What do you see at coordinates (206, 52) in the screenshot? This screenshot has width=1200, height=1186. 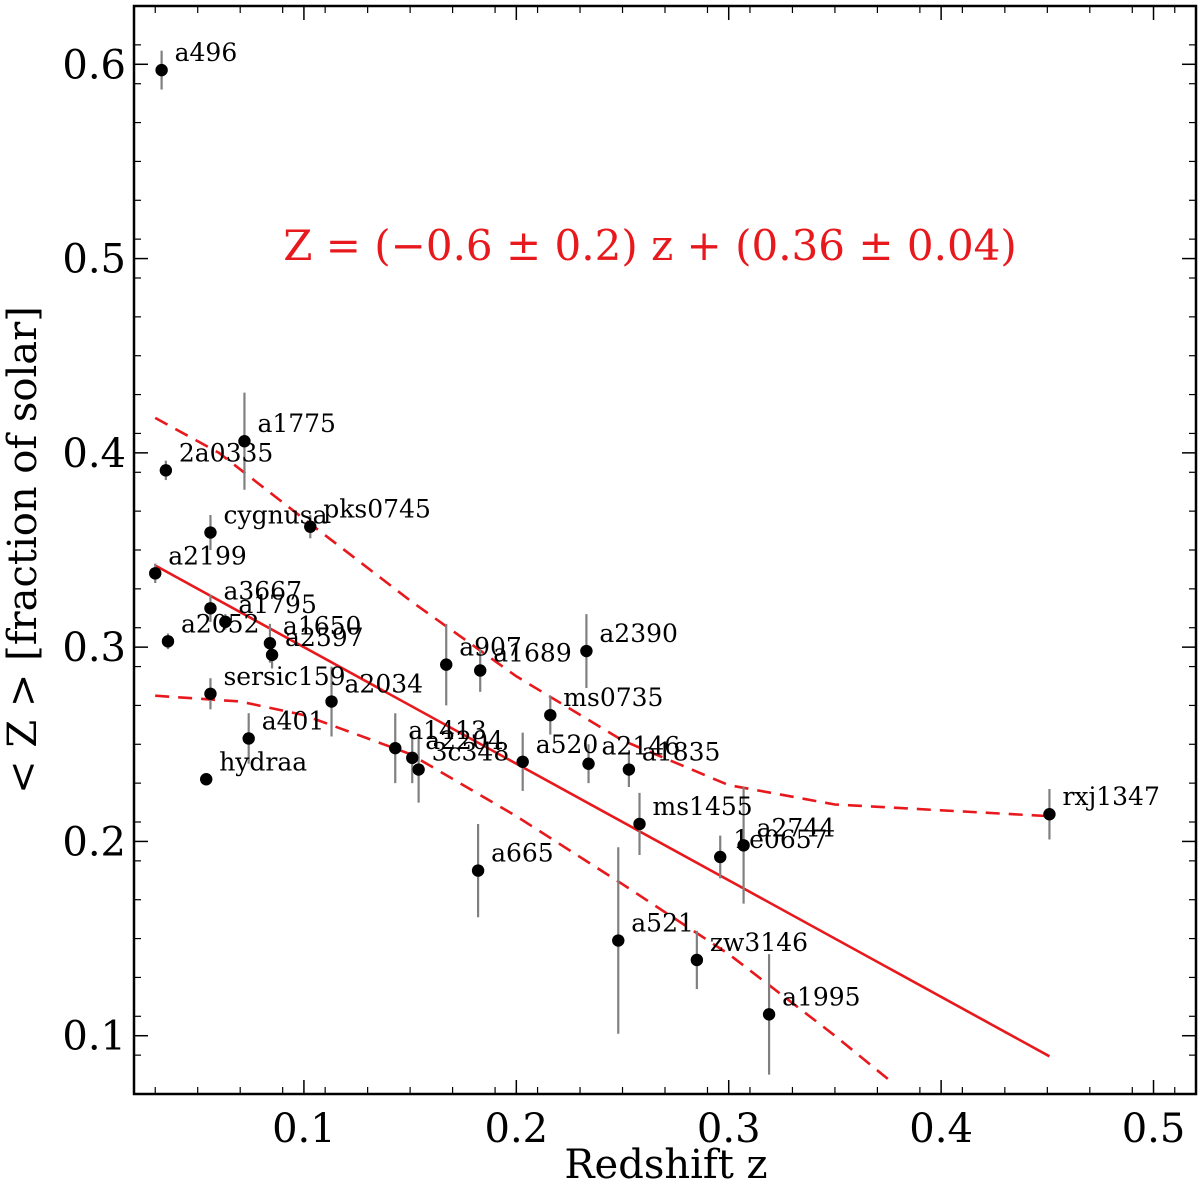 I see `point-label: a496` at bounding box center [206, 52].